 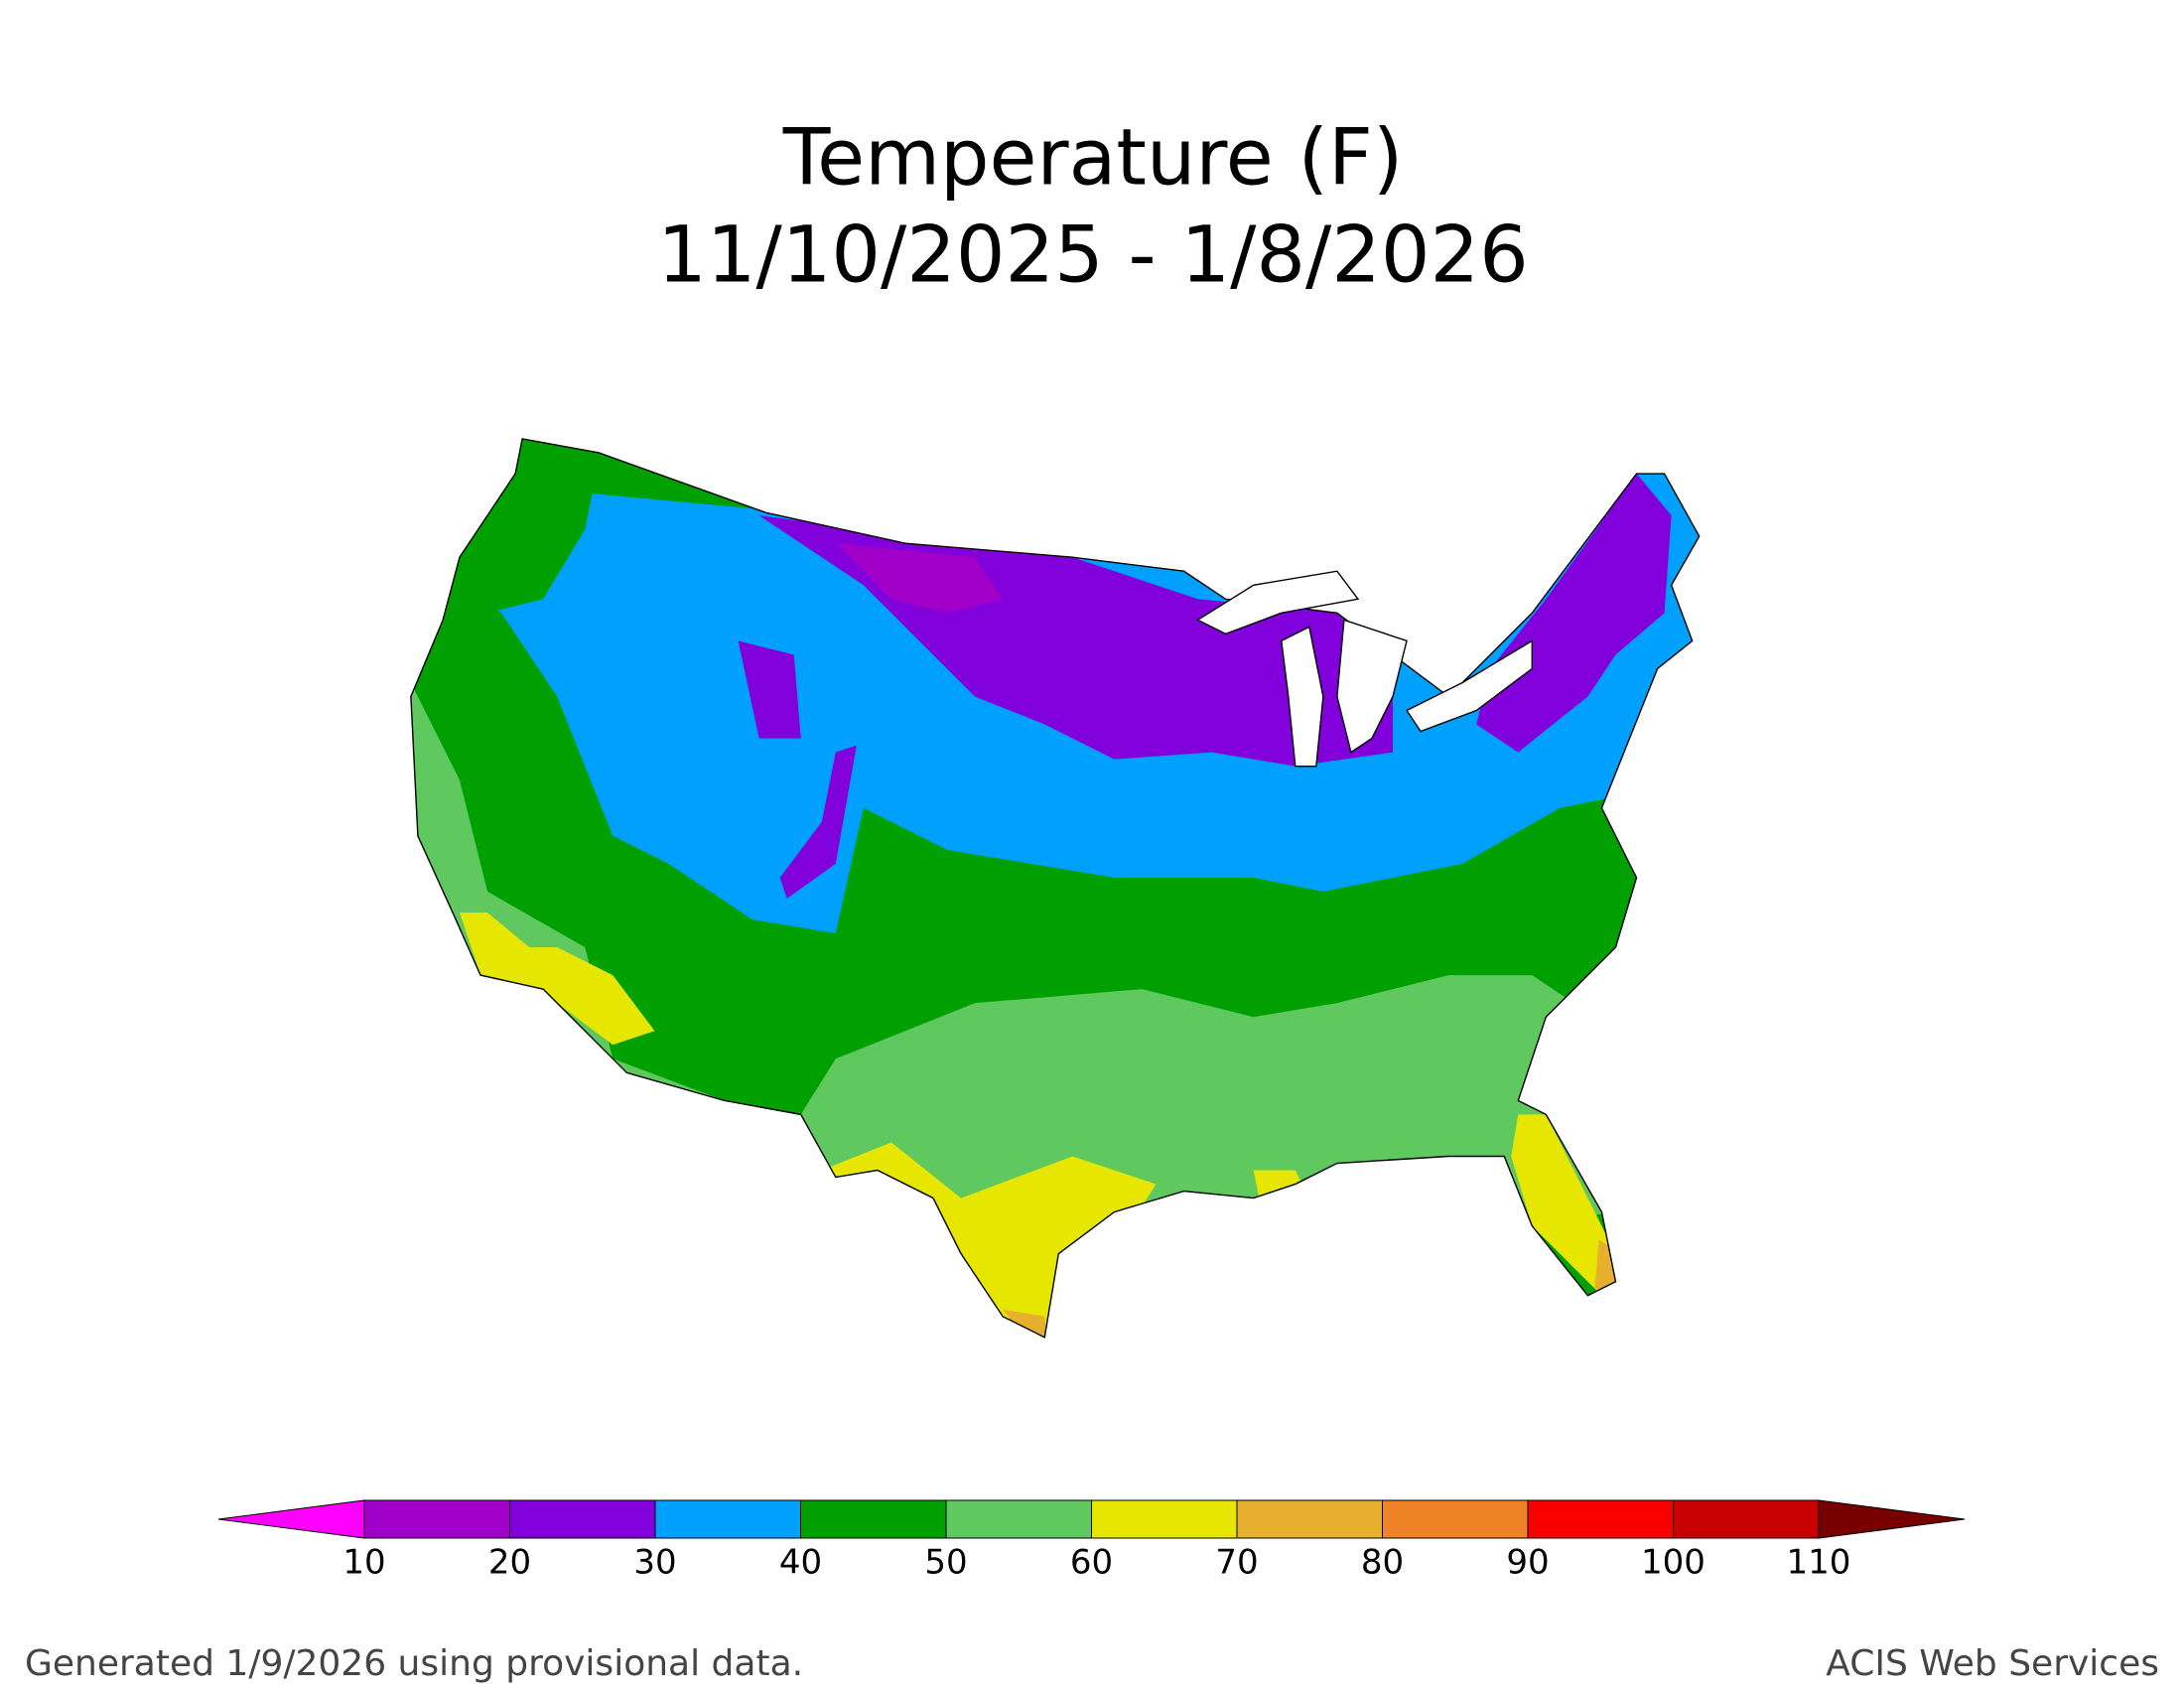 I want to click on colorbar-tick-label: 30, so click(x=654, y=1563).